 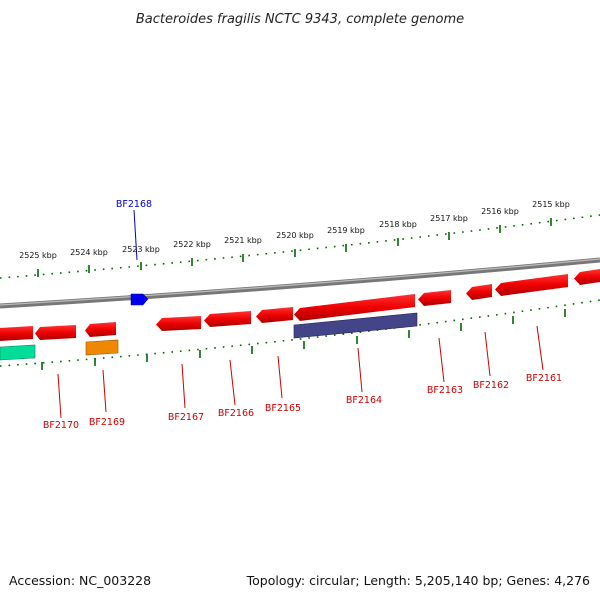 What do you see at coordinates (236, 413) in the screenshot?
I see `gene-label-bf2166: BF2166` at bounding box center [236, 413].